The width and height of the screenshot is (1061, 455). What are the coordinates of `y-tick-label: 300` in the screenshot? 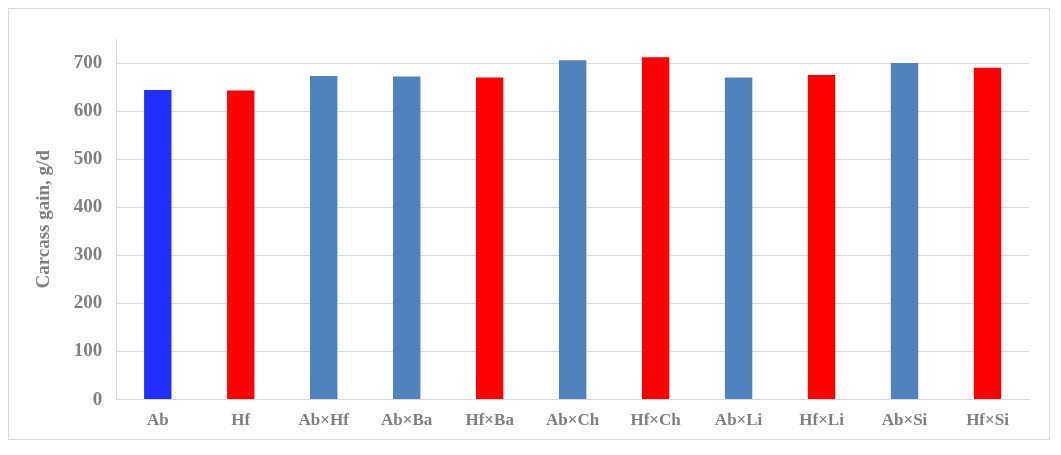 It's located at (88, 254).